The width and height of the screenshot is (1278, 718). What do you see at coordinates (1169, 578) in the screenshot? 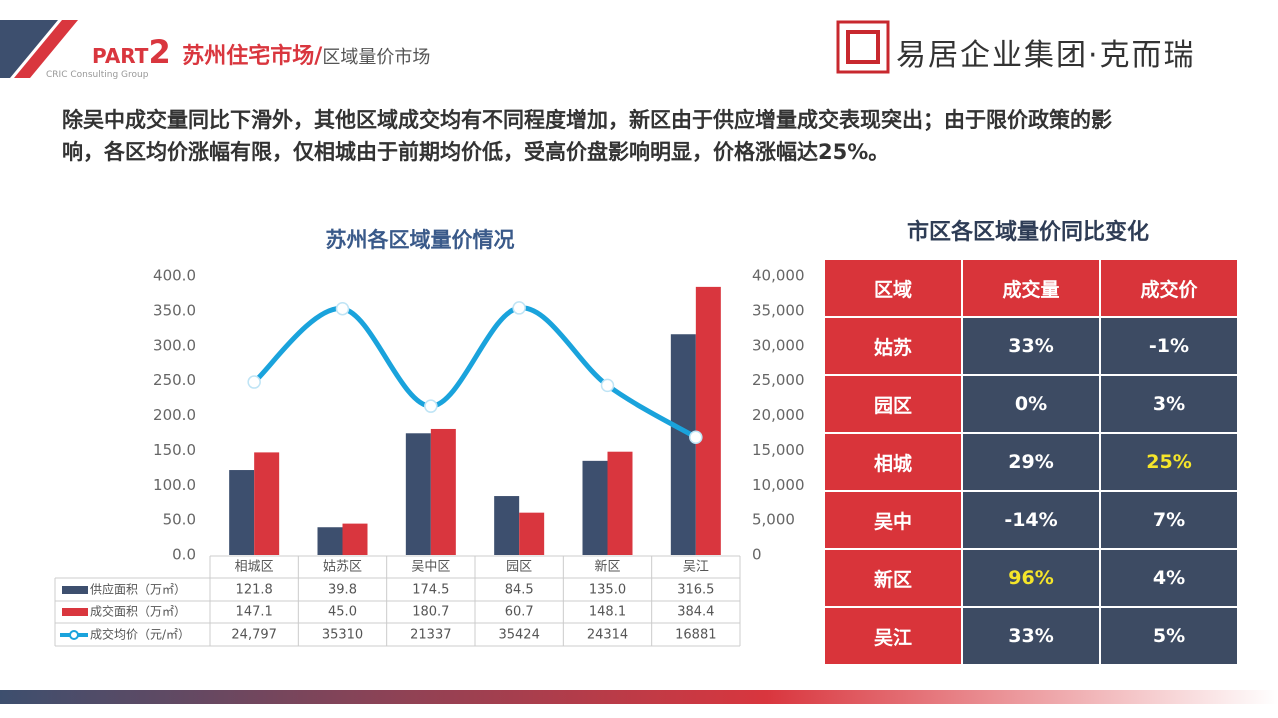
I see `cell: 4%` at bounding box center [1169, 578].